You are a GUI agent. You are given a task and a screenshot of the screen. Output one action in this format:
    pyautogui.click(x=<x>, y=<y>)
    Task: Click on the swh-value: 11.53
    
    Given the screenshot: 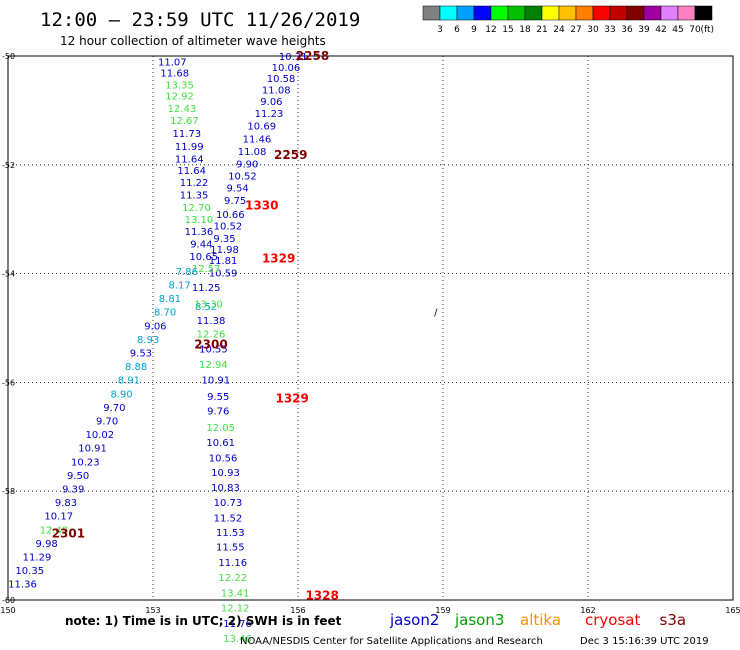 What is the action you would take?
    pyautogui.click(x=230, y=533)
    